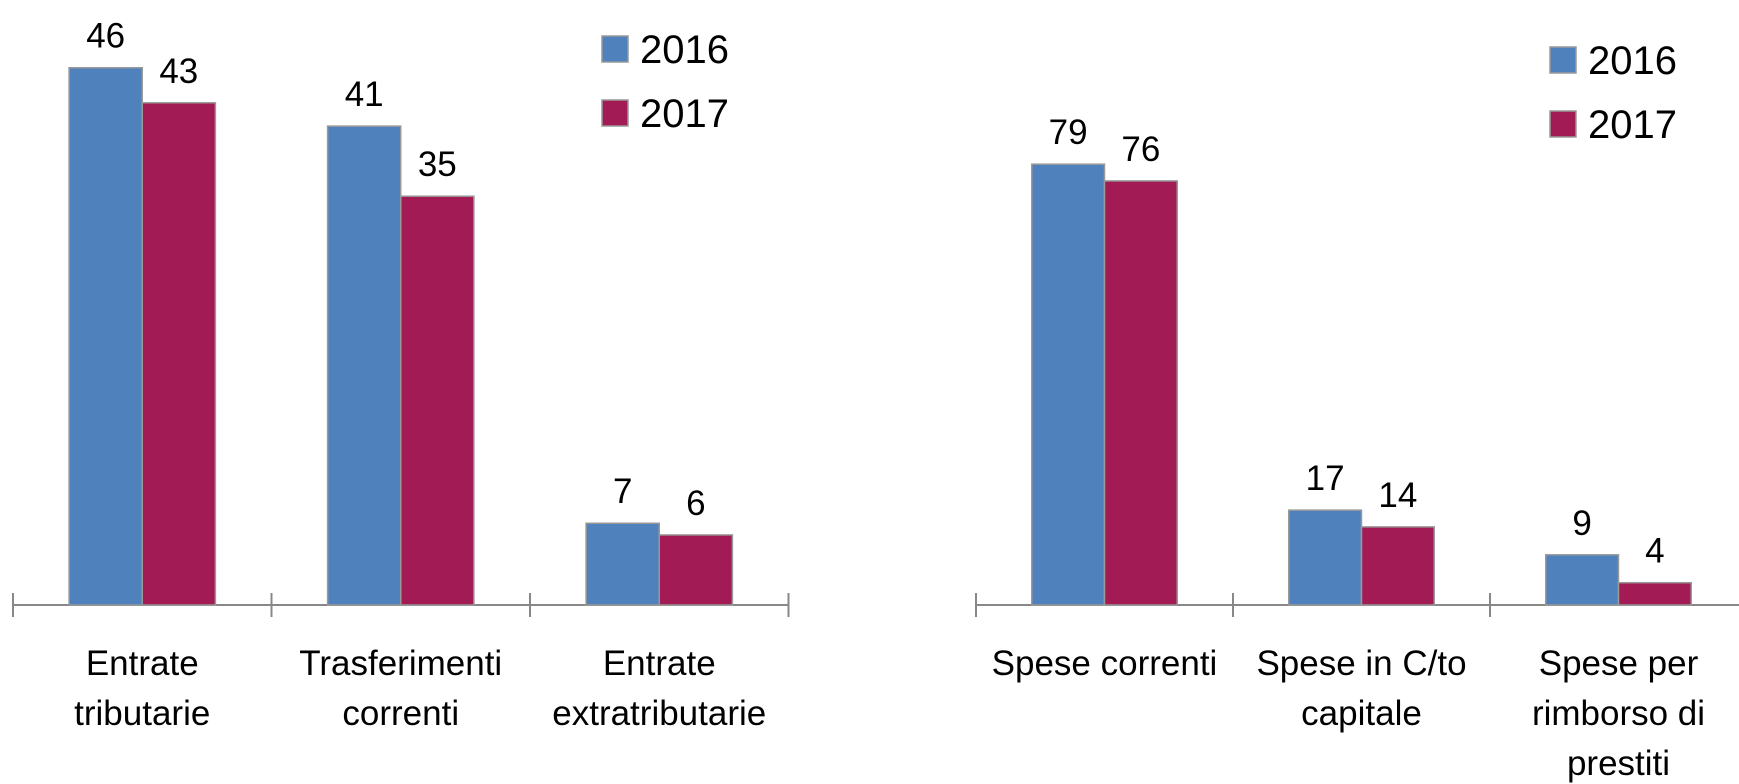 The image size is (1739, 784). Describe the element at coordinates (1618, 713) in the screenshot. I see `x-tick-label: rimborso di` at that location.